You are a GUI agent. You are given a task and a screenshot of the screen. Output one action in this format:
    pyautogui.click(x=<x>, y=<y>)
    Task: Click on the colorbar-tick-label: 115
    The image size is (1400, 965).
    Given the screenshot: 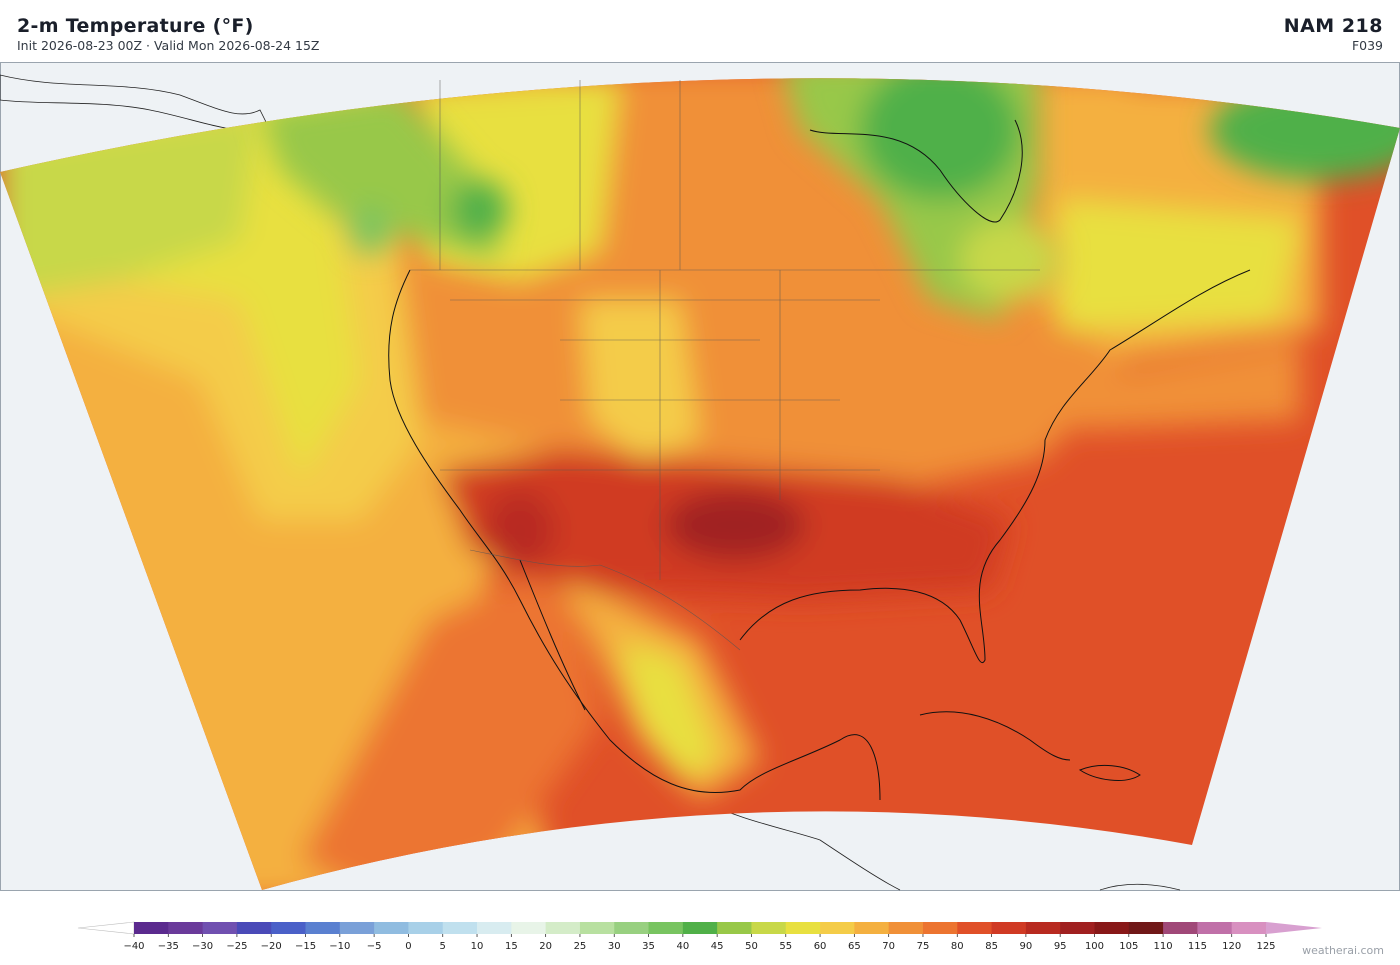 What is the action you would take?
    pyautogui.click(x=1197, y=946)
    